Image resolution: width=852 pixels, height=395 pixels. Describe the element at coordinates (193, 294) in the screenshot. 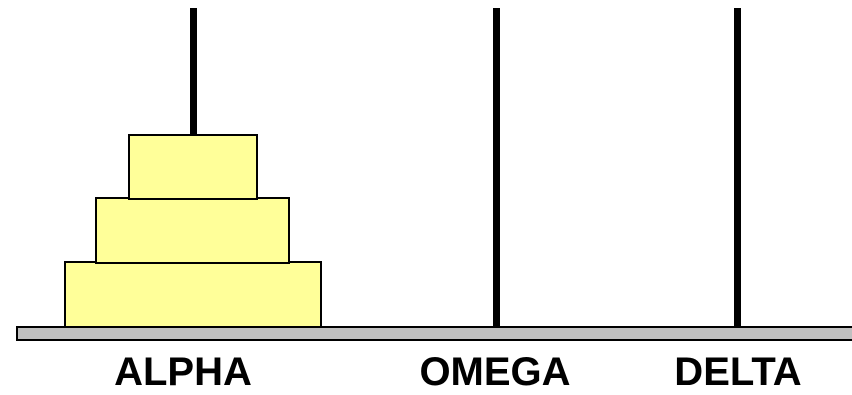

I see `disk-large` at that location.